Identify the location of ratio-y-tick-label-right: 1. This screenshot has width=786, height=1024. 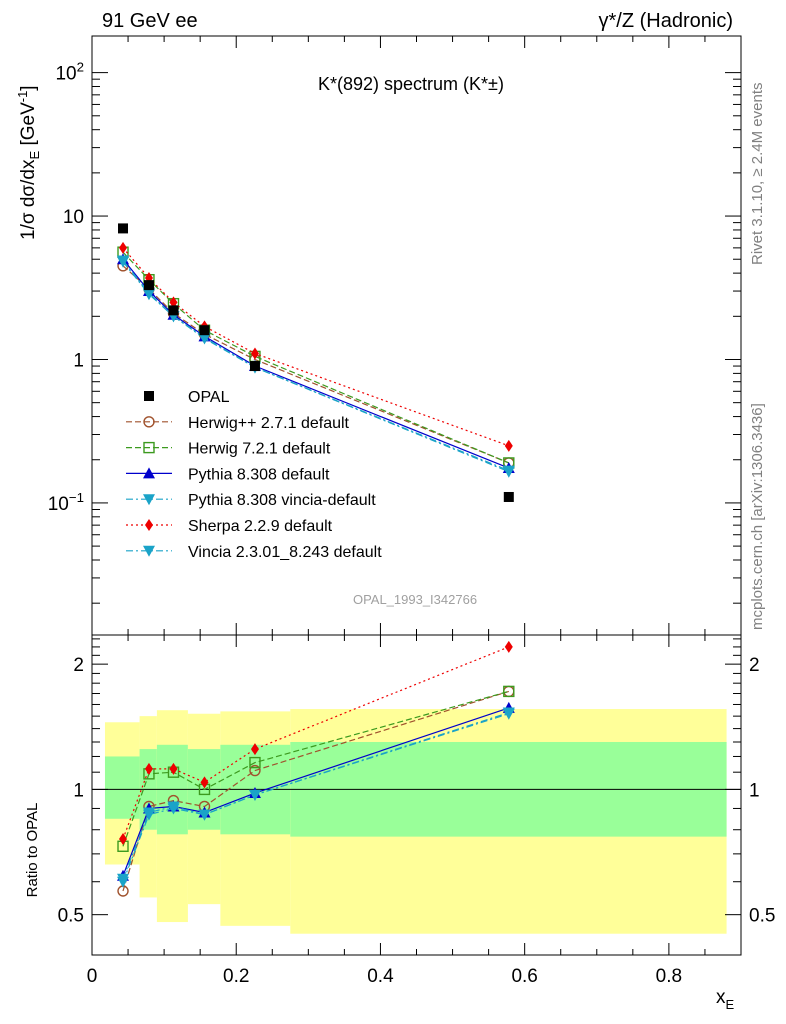
(754, 790).